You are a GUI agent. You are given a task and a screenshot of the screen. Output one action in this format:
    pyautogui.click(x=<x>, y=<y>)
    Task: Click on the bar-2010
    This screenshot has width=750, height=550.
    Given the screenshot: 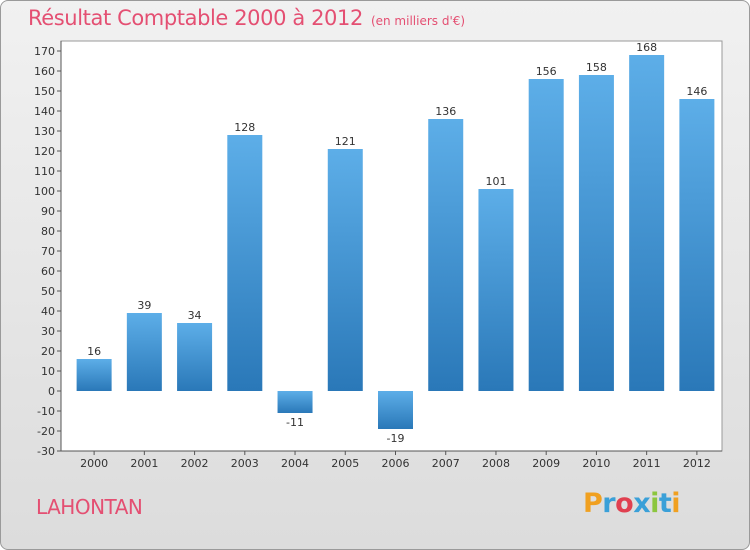 What is the action you would take?
    pyautogui.click(x=596, y=233)
    